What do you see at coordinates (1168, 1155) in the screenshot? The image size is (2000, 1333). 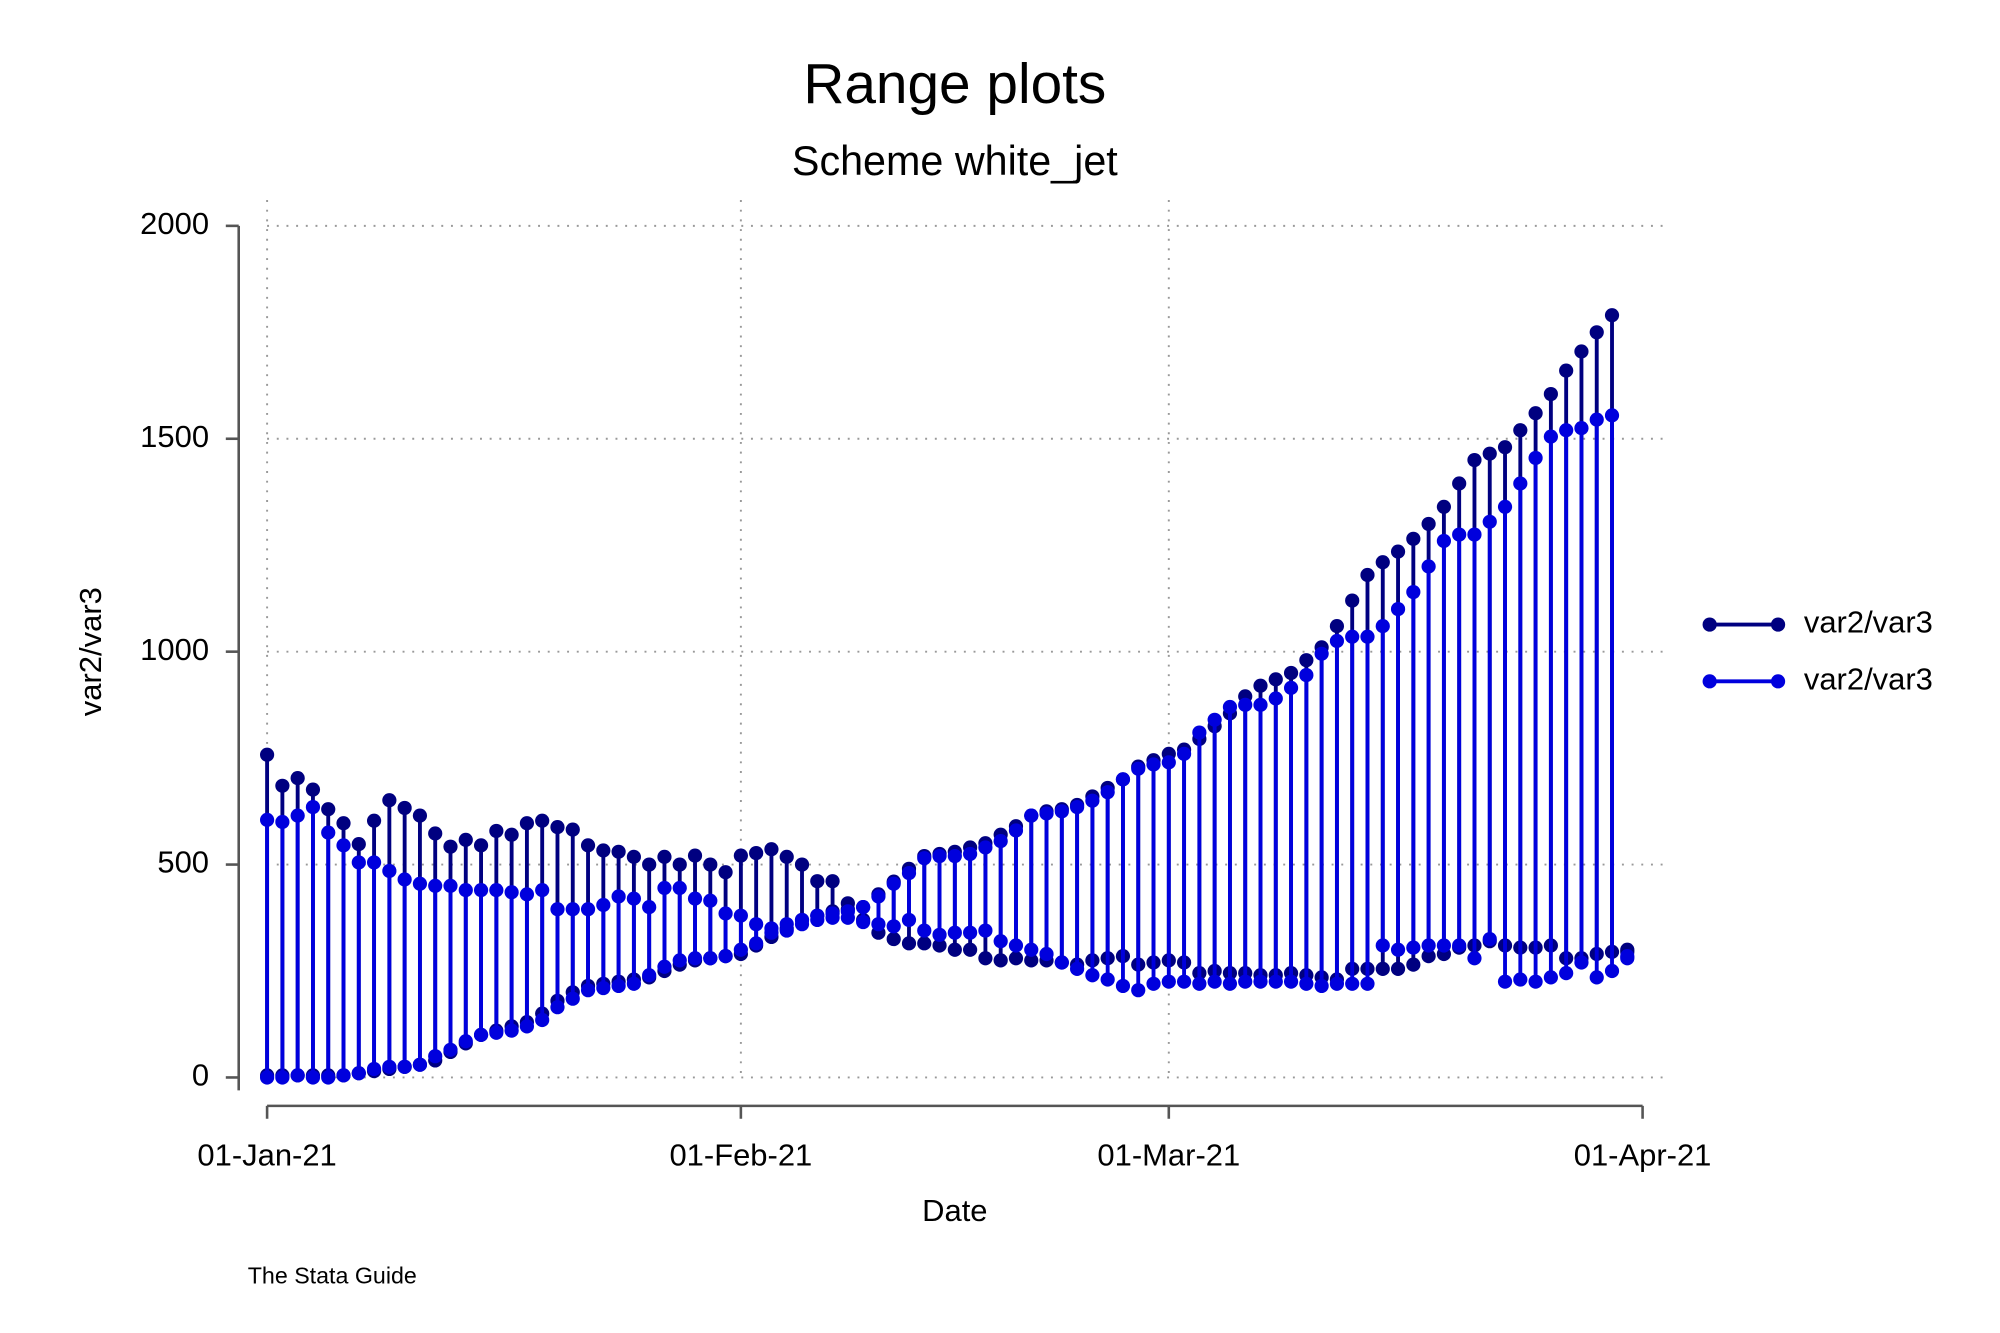 I see `x-tick-label: 01-Mar-21` at bounding box center [1168, 1155].